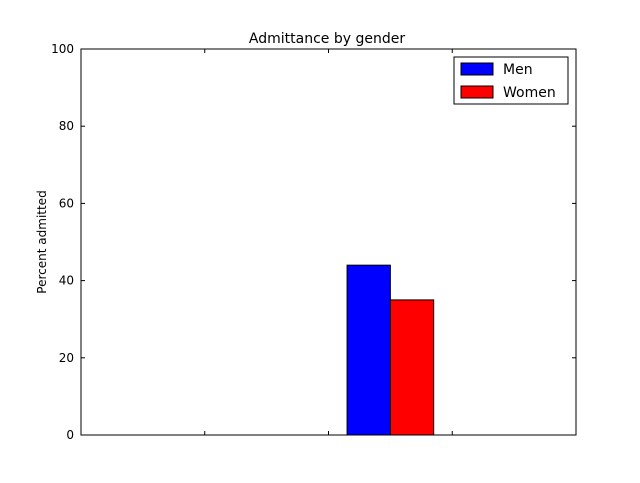 Image resolution: width=640 pixels, height=483 pixels. What do you see at coordinates (66, 126) in the screenshot?
I see `y-tick-label-4: 80` at bounding box center [66, 126].